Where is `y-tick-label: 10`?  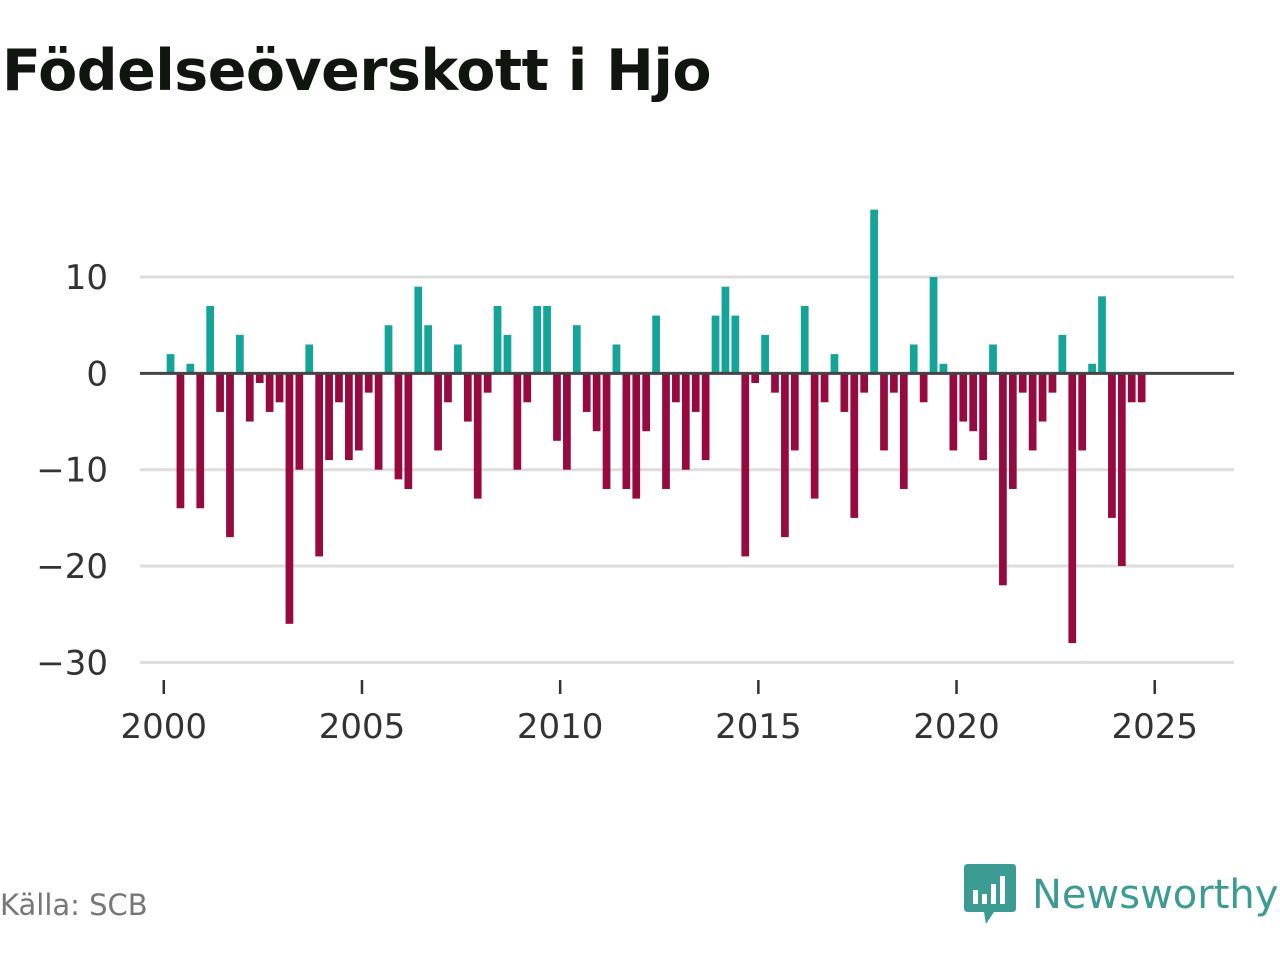
y-tick-label: 10 is located at coordinates (86, 278).